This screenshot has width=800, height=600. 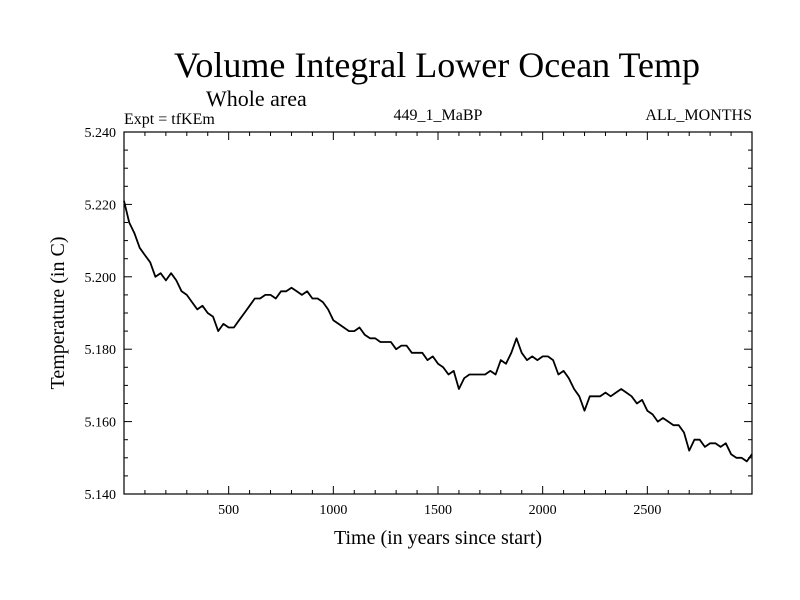 I want to click on x-tick-label: 2500, so click(x=647, y=510).